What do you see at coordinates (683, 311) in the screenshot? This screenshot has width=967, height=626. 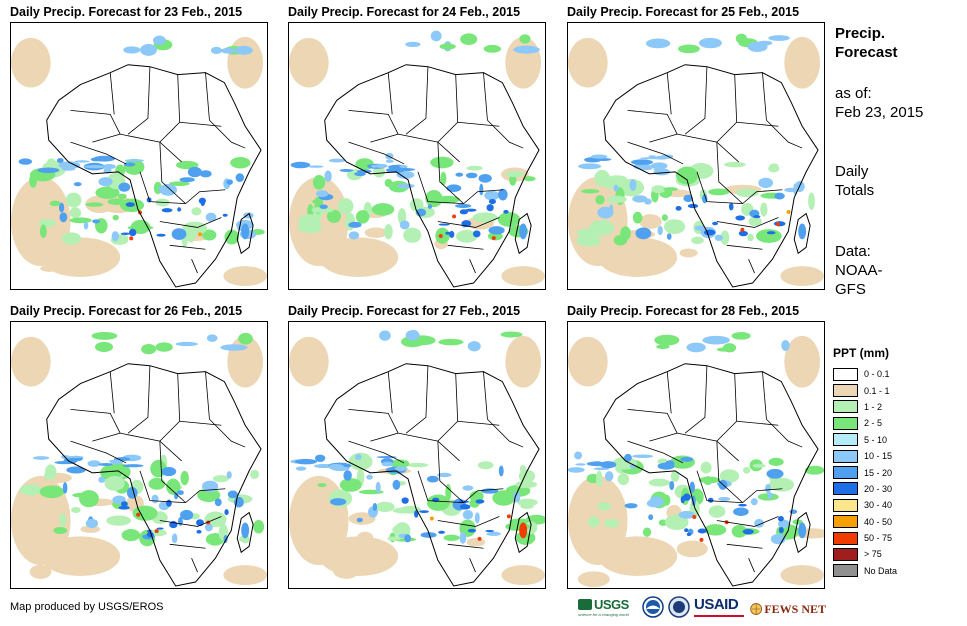 I see `panel-title: Daily Precip. Forecast for 28 Feb., 2015` at bounding box center [683, 311].